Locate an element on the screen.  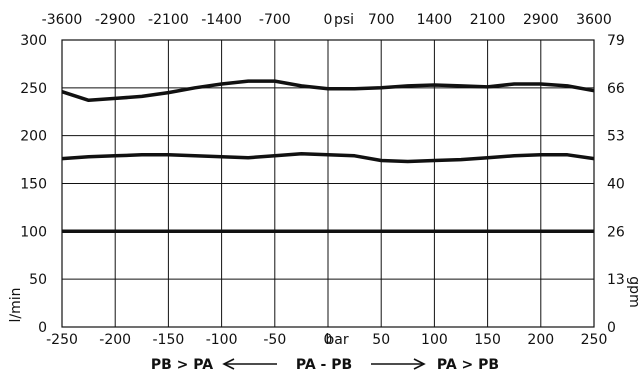
top-tick-label: -2900 is located at coordinates (115, 20).